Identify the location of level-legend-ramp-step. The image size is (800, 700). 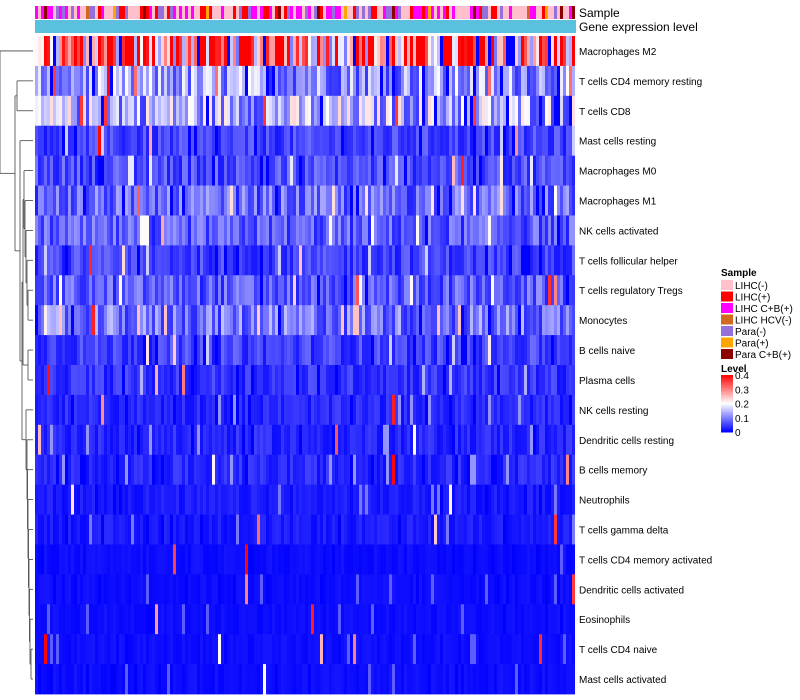
(727, 400).